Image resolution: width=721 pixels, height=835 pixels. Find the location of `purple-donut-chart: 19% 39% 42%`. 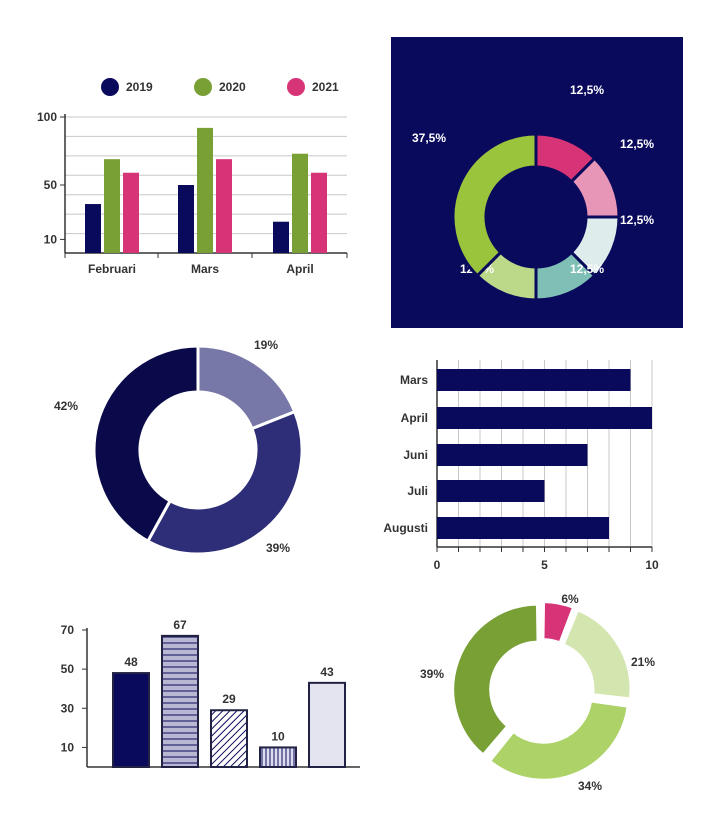

purple-donut-chart: 19% 39% 42% is located at coordinates (190, 450).